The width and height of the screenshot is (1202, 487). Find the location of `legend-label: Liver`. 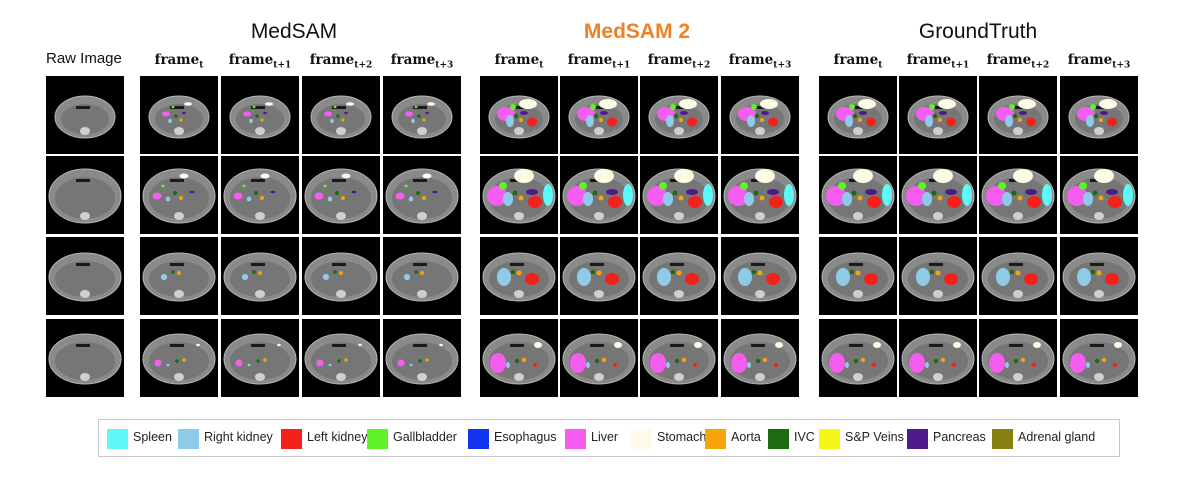

legend-label: Liver is located at coordinates (605, 437).